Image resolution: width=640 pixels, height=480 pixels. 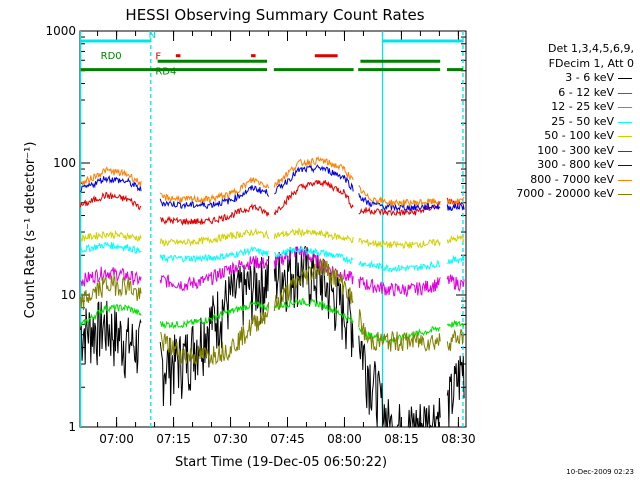 I want to click on legend-item-label: 25 - 50 keV, so click(x=582, y=121).